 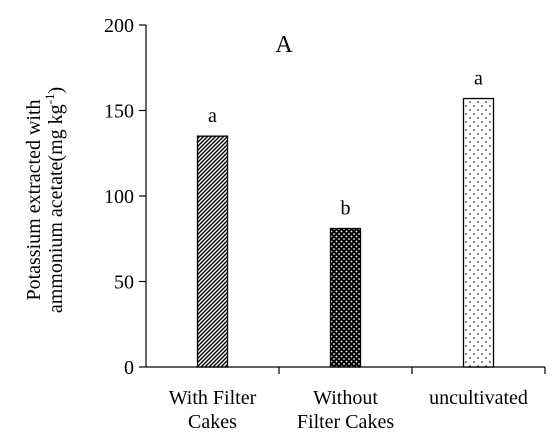 I want to click on x-tick-label: Filter Cakes, so click(x=345, y=422).